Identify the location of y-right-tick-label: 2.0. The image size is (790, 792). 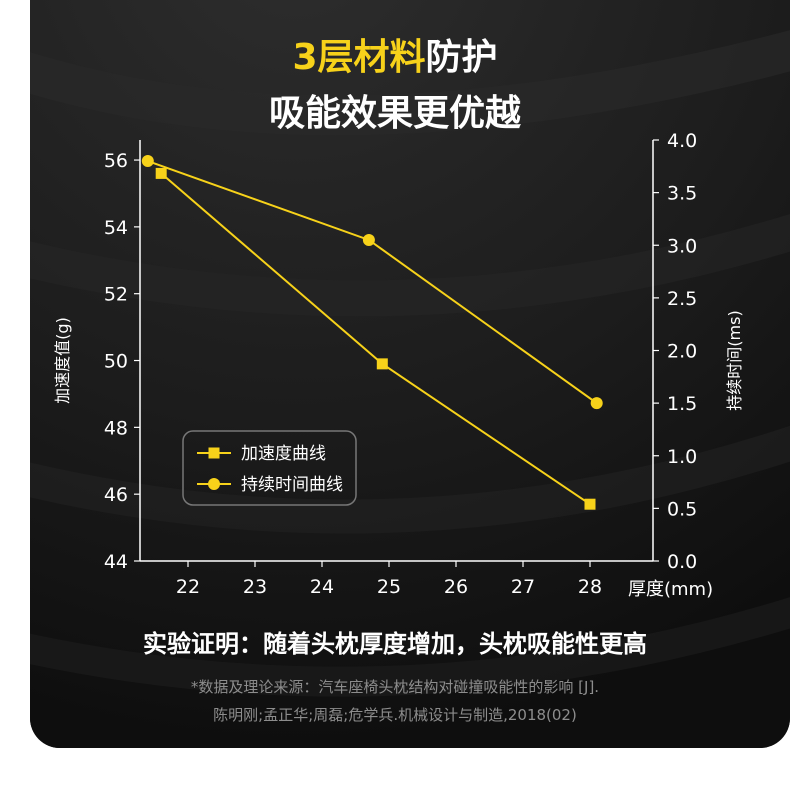
(682, 352).